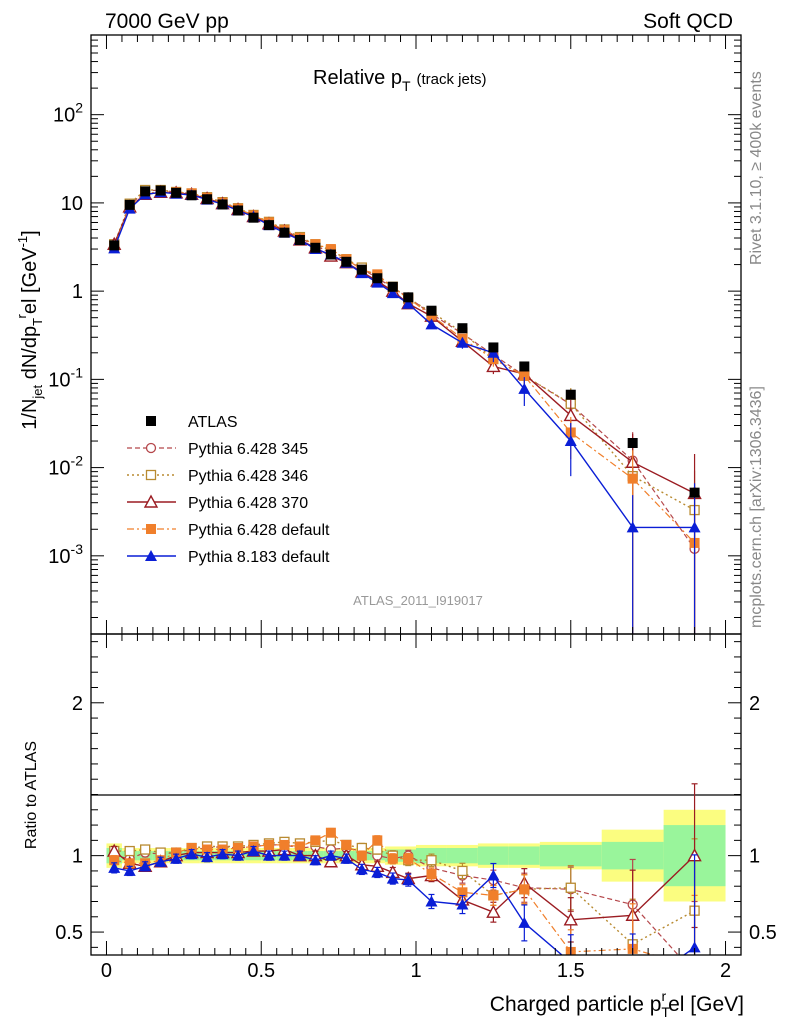  Describe the element at coordinates (167, 21) in the screenshot. I see `energy-label: 7000 GeV pp` at that location.